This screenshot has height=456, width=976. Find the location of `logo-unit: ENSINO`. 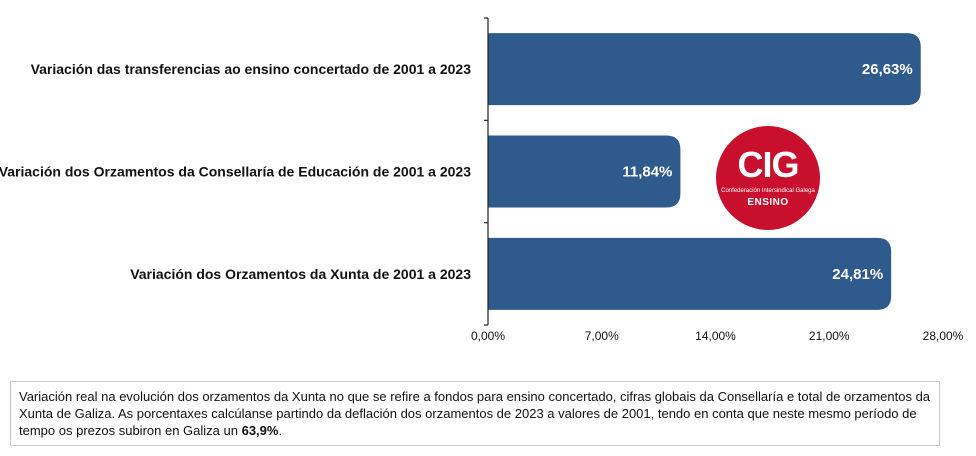

logo-unit: ENSINO is located at coordinates (768, 202).